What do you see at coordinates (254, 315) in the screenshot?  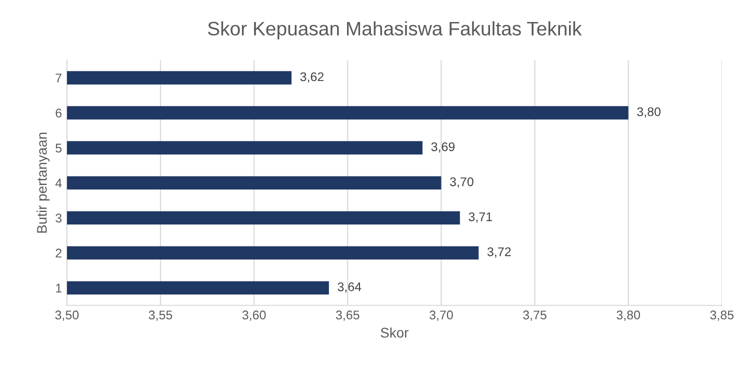 I see `x-tick-label: 3,60` at bounding box center [254, 315].